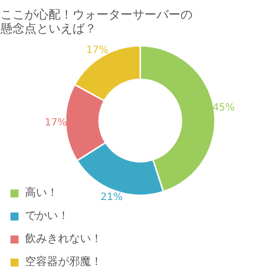 This screenshot has height=277, width=260. I want to click on legend-label: 空容器が邪魔！, so click(63, 261).